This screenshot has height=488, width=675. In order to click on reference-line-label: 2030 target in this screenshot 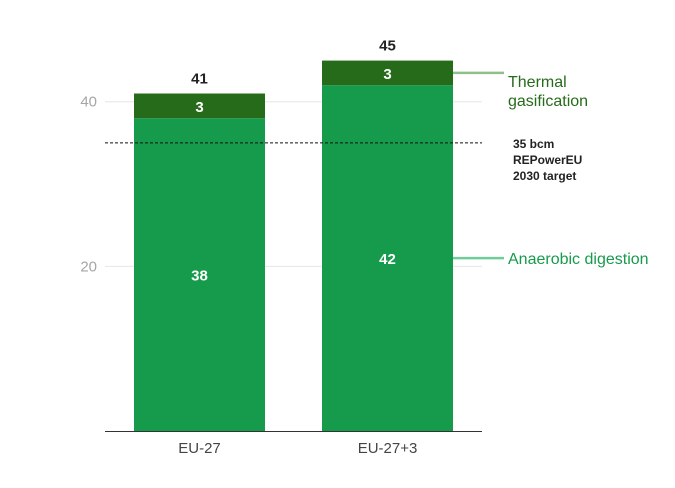, I will do `click(544, 176)`.